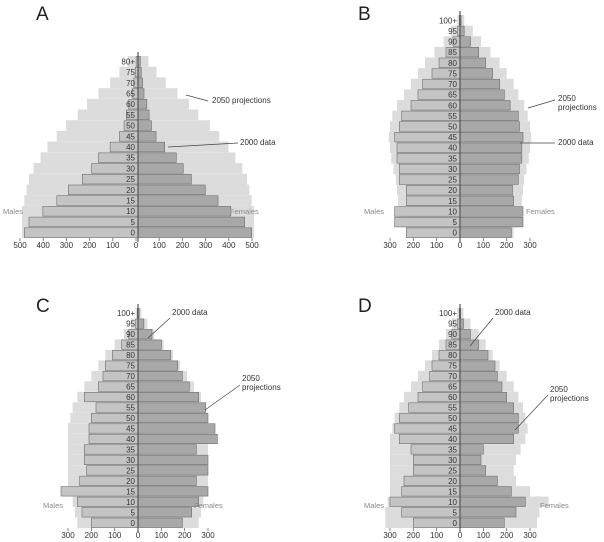  Describe the element at coordinates (241, 100) in the screenshot. I see `annotation-text: 2050 projections` at that location.